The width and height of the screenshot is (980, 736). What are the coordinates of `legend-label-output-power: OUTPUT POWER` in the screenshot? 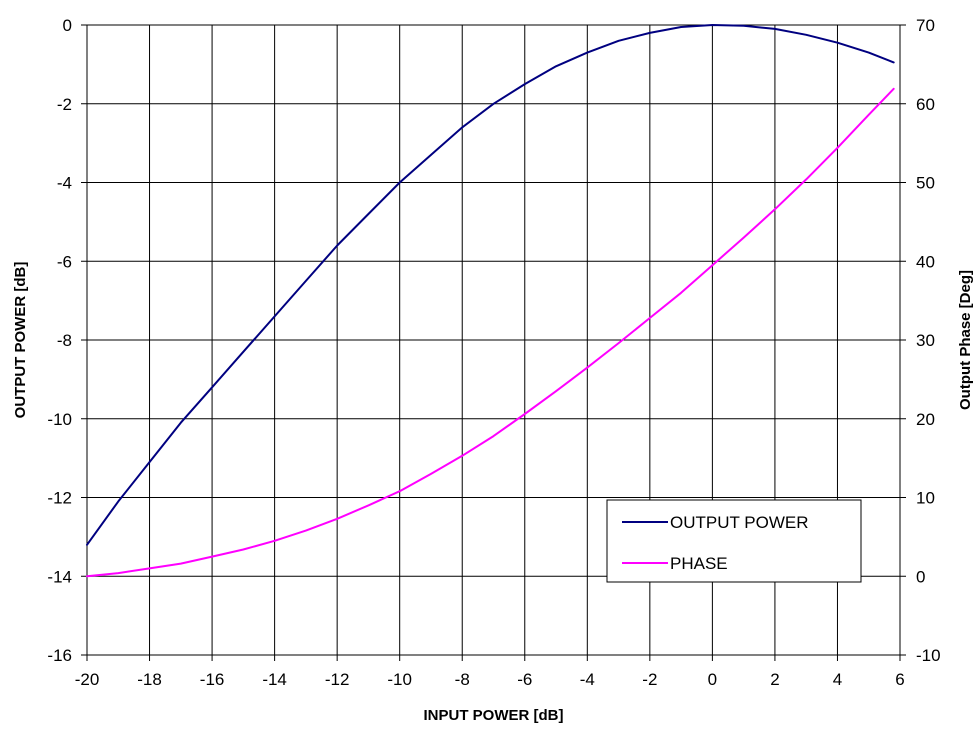 It's located at (739, 522).